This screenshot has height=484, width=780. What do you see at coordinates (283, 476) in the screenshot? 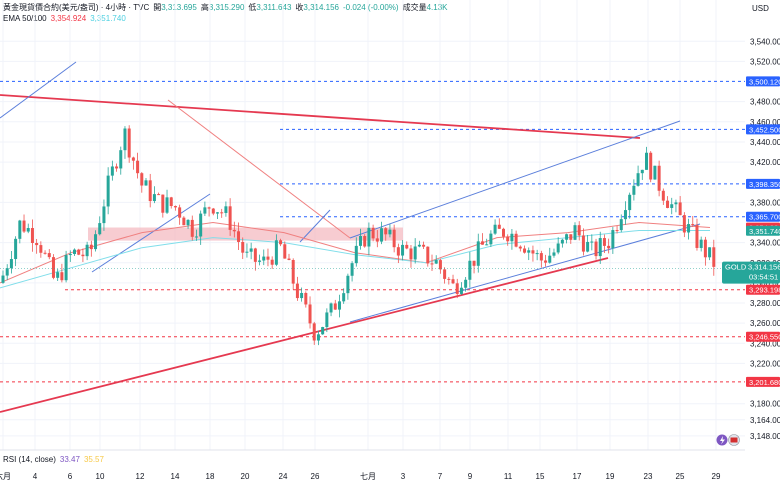
I see `x-tick-label: 24` at bounding box center [283, 476].